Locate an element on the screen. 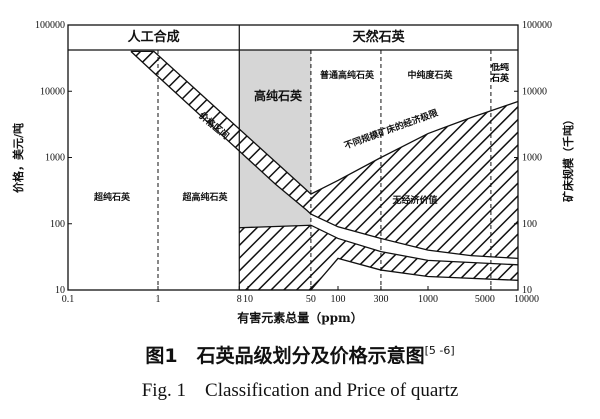  caption: 图1 石英品级划分及价格示意图[5 -6] is located at coordinates (299, 355).